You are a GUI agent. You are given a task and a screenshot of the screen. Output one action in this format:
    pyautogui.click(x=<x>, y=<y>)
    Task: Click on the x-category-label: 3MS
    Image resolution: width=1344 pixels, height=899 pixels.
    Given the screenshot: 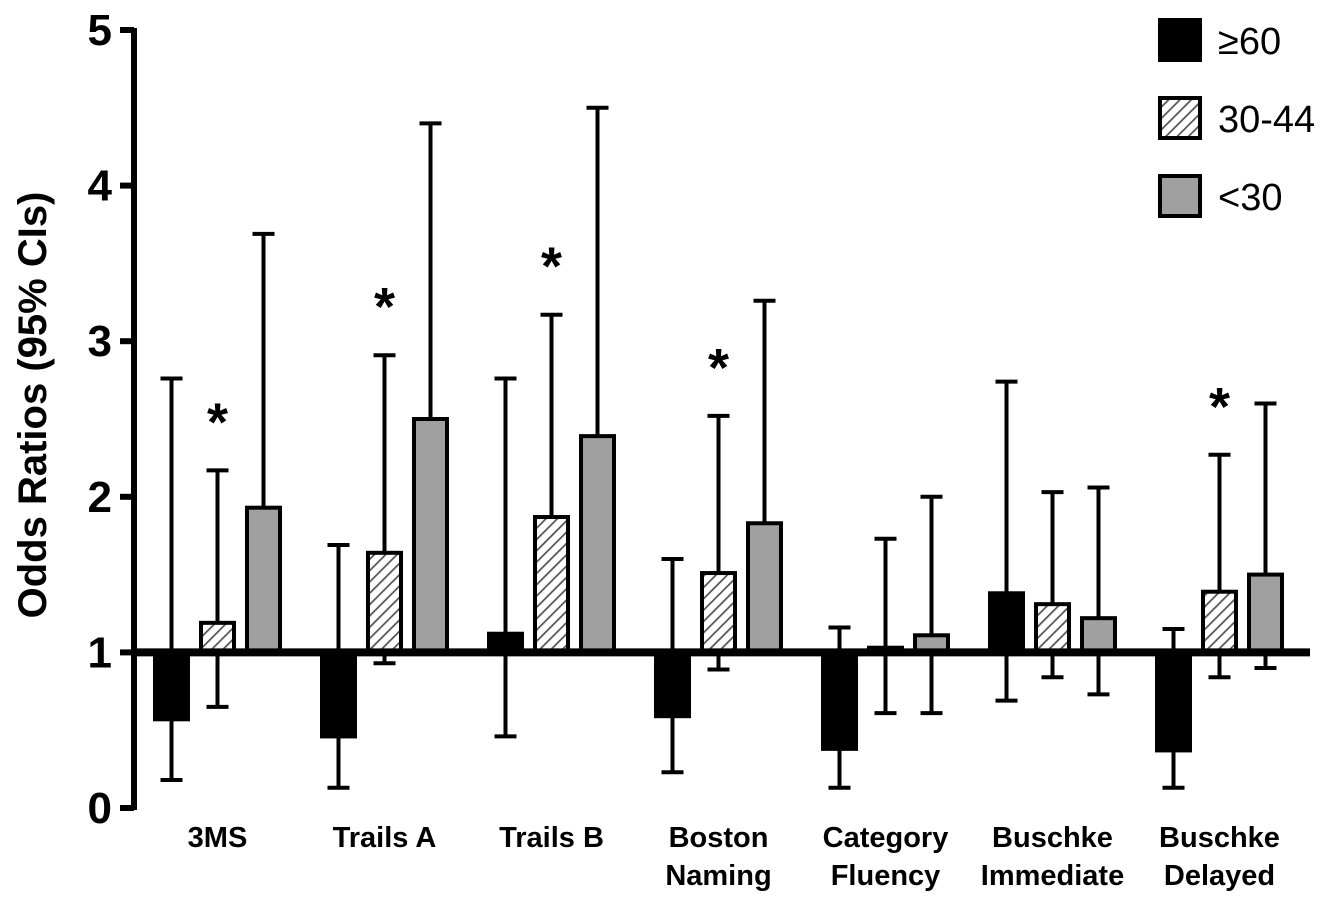 What is the action you would take?
    pyautogui.click(x=218, y=838)
    